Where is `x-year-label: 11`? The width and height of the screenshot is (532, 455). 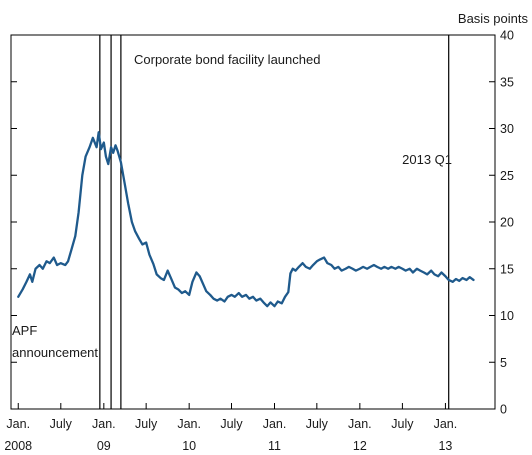
x-year-label: 11 is located at coordinates (274, 446).